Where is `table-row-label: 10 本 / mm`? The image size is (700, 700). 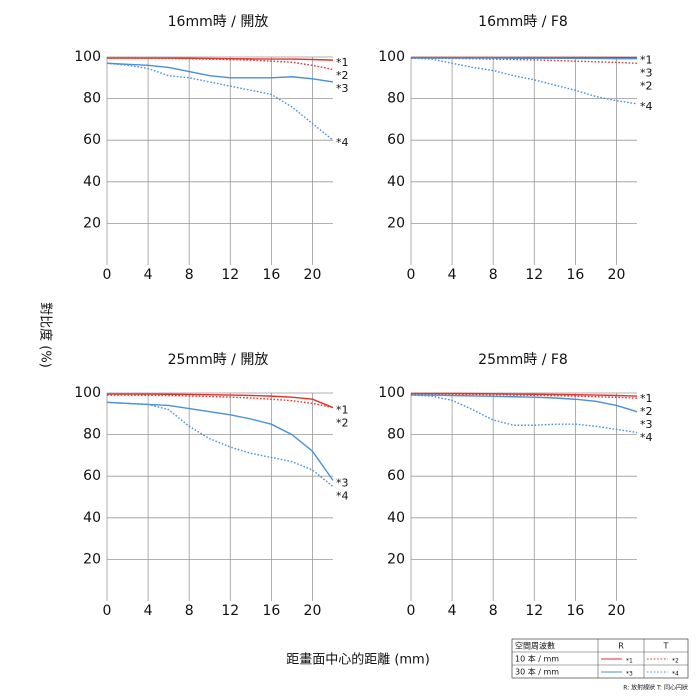
table-row-label: 10 本 / mm is located at coordinates (537, 659).